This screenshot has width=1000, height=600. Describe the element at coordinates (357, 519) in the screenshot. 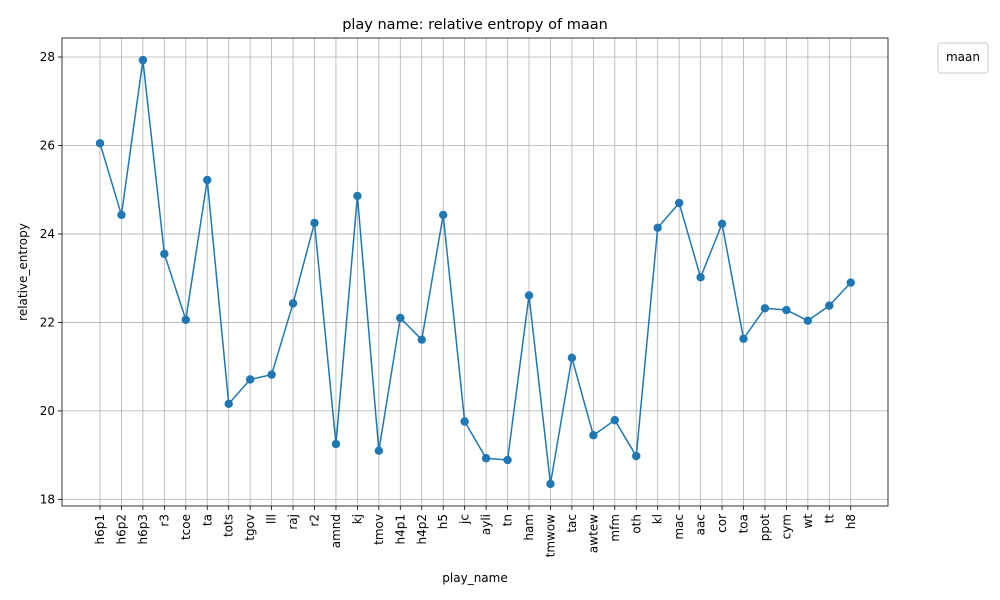

I see `x-tick-label: kj` at that location.